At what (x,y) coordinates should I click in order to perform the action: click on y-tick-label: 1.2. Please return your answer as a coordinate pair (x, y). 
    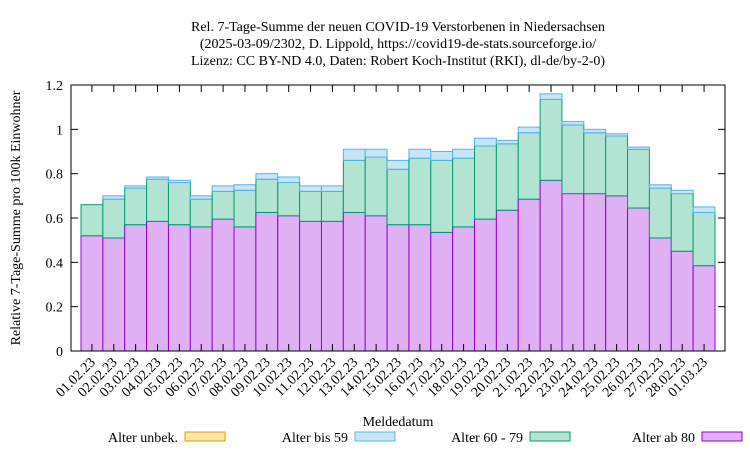
    Looking at the image, I should click on (55, 86).